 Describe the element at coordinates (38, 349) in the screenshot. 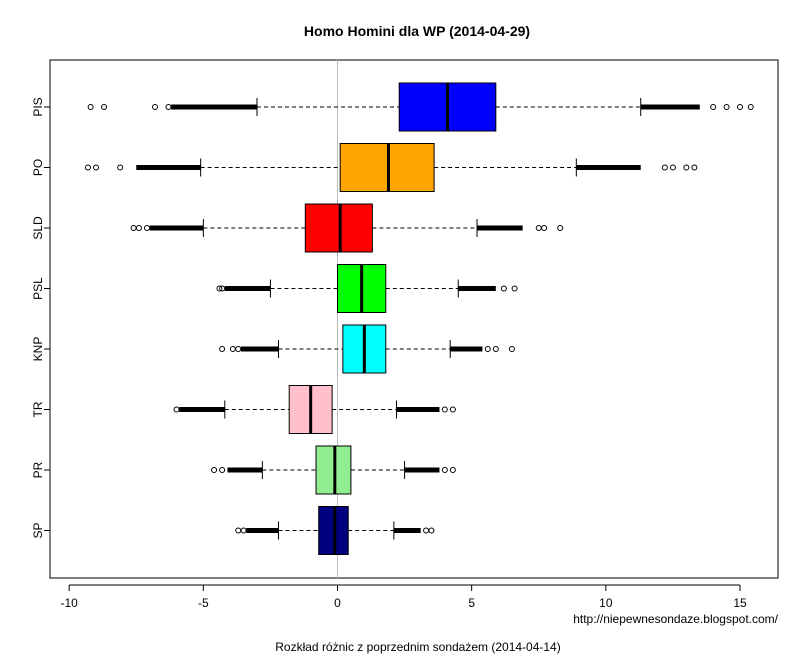

I see `category-label: KNP` at that location.